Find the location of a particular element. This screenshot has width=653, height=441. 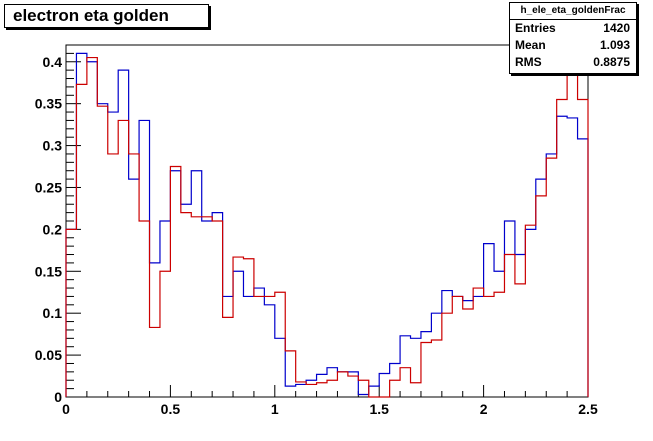

x-tick-label: 1.5 is located at coordinates (379, 409).